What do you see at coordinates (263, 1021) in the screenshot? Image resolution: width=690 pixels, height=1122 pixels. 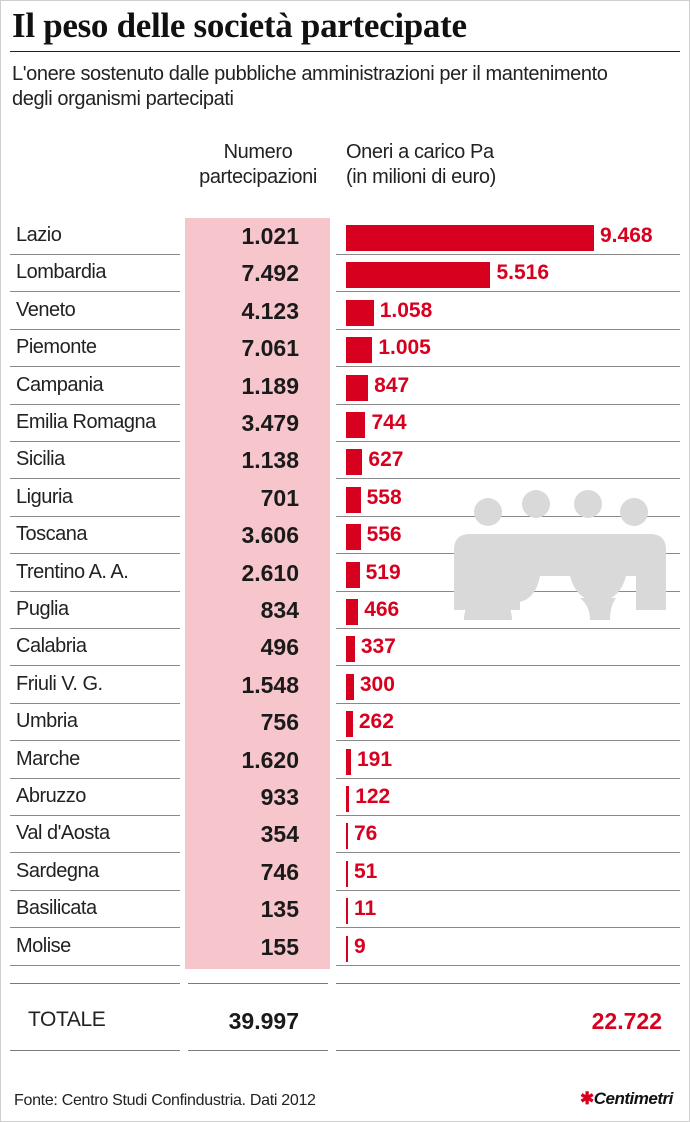 I see `total-partecipazioni: 39.997` at bounding box center [263, 1021].